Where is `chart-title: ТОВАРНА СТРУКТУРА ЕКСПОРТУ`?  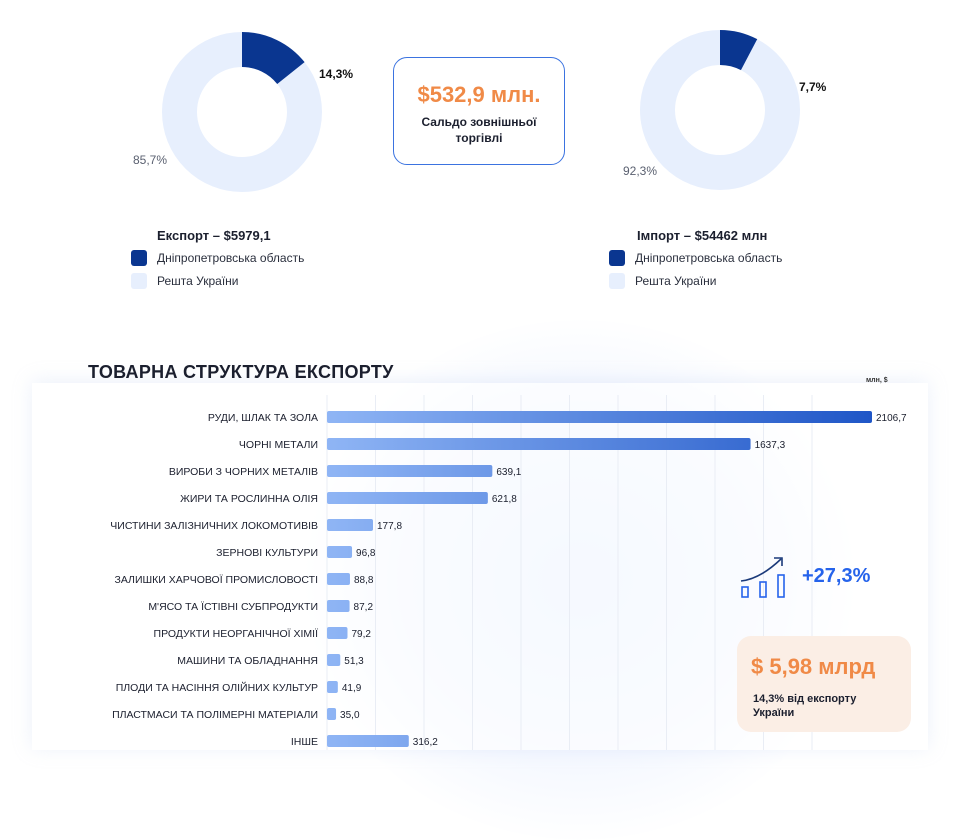
chart-title: ТОВАРНА СТРУКТУРА ЕКСПОРТУ is located at coordinates (241, 372).